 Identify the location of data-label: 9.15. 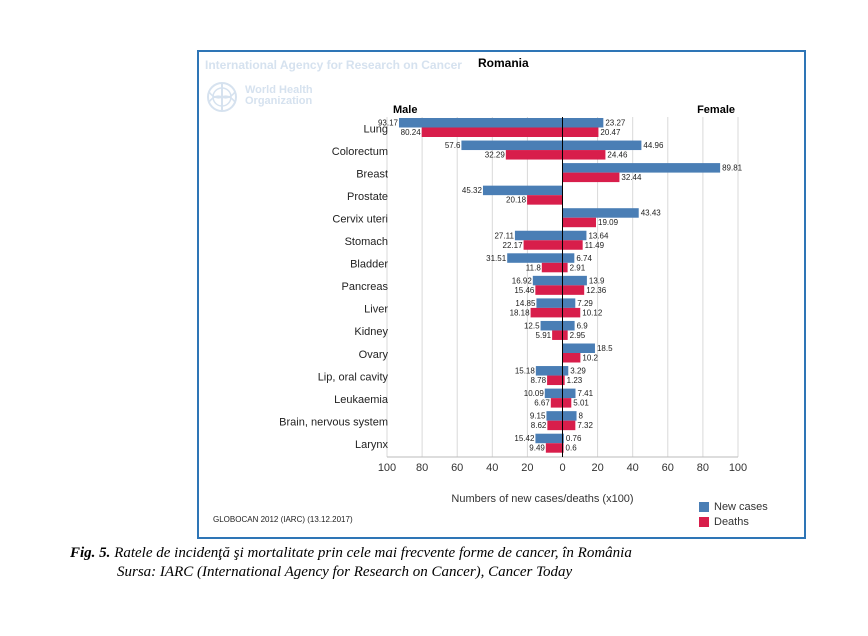
(538, 416).